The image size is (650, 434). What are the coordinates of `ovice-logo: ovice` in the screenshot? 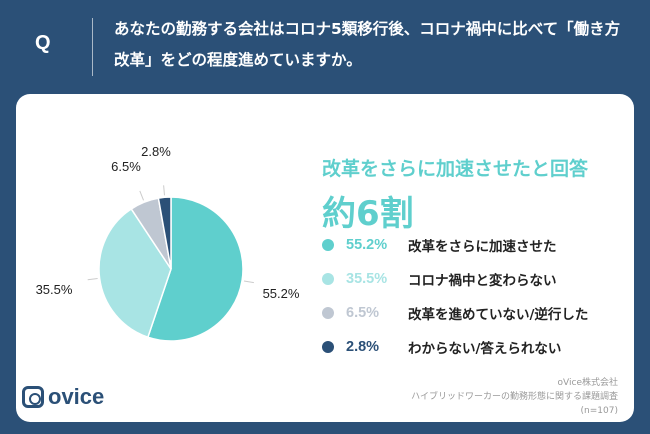 It's located at (63, 397).